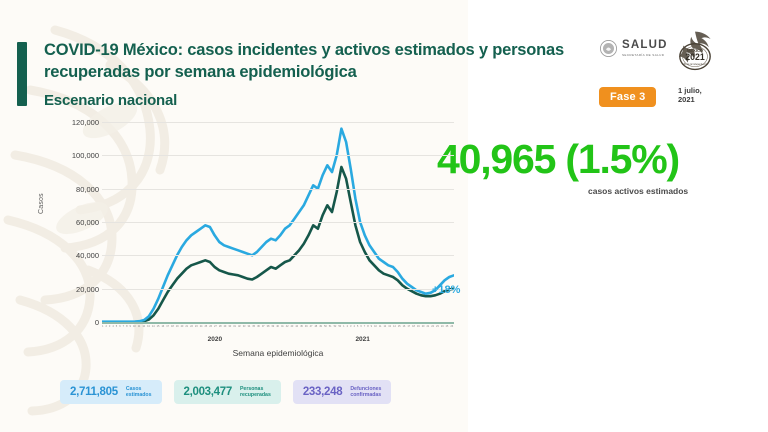  Describe the element at coordinates (230, 326) in the screenshot. I see `x-tick-label: 30` at that location.